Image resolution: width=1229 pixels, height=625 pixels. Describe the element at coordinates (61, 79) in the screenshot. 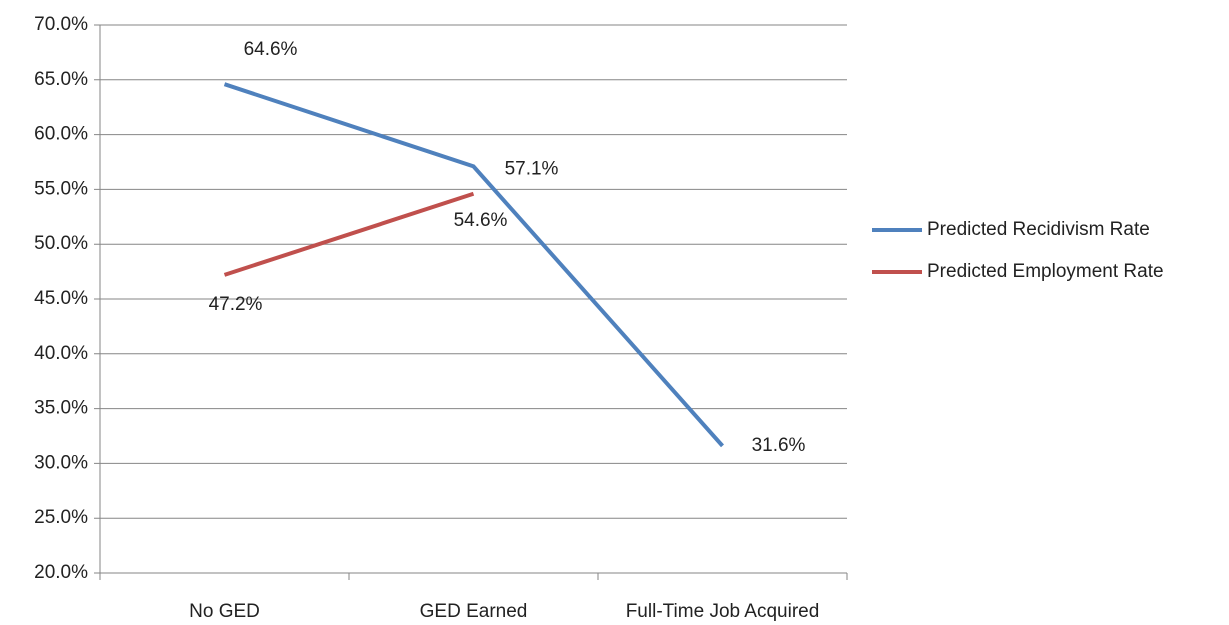

I see `y-tick-label: 65.0%` at that location.